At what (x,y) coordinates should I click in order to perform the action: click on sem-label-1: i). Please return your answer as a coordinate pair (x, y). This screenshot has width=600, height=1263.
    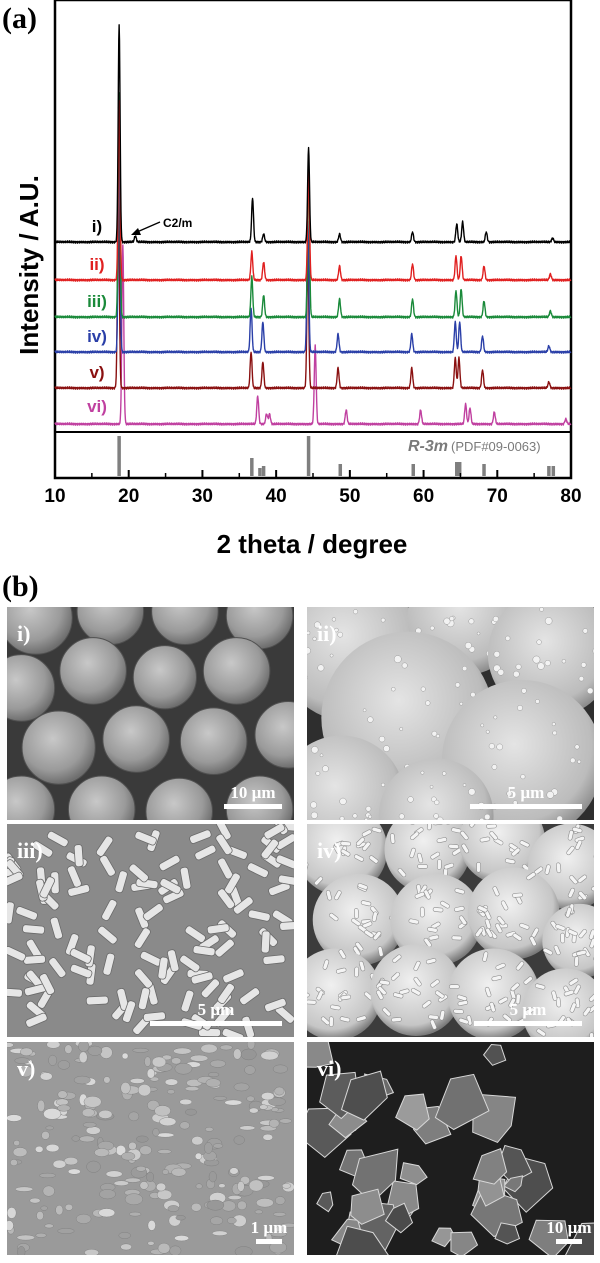
    Looking at the image, I should click on (23, 633).